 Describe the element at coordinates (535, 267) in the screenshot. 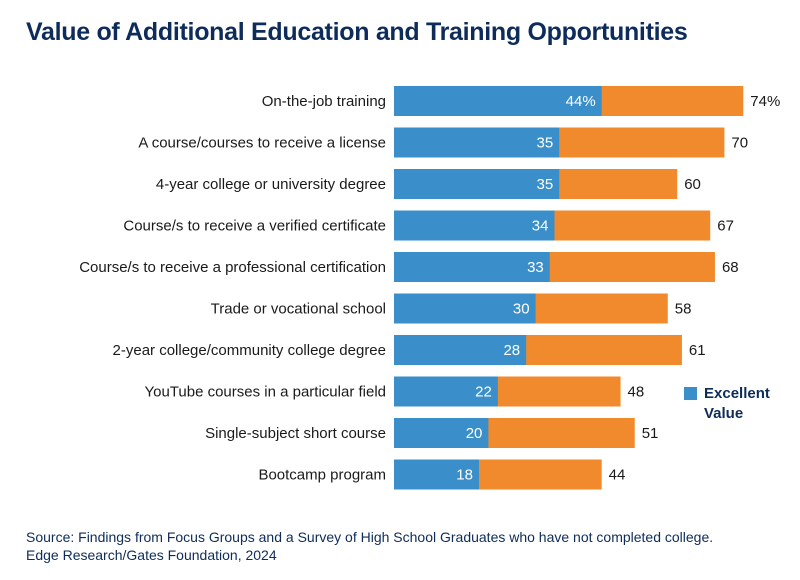

I see `data-label-excellent: 33` at that location.